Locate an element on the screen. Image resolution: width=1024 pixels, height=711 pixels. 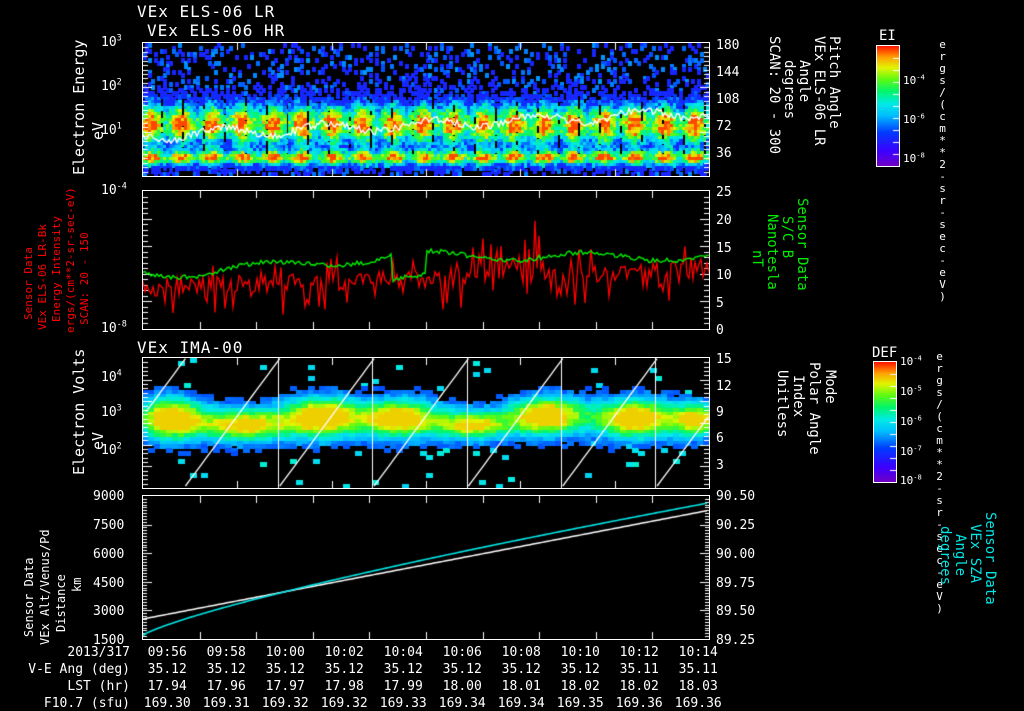
panel1-colorbar-unit: ergs/(cm**2-sr-sec-eV) is located at coordinates (942, 170).